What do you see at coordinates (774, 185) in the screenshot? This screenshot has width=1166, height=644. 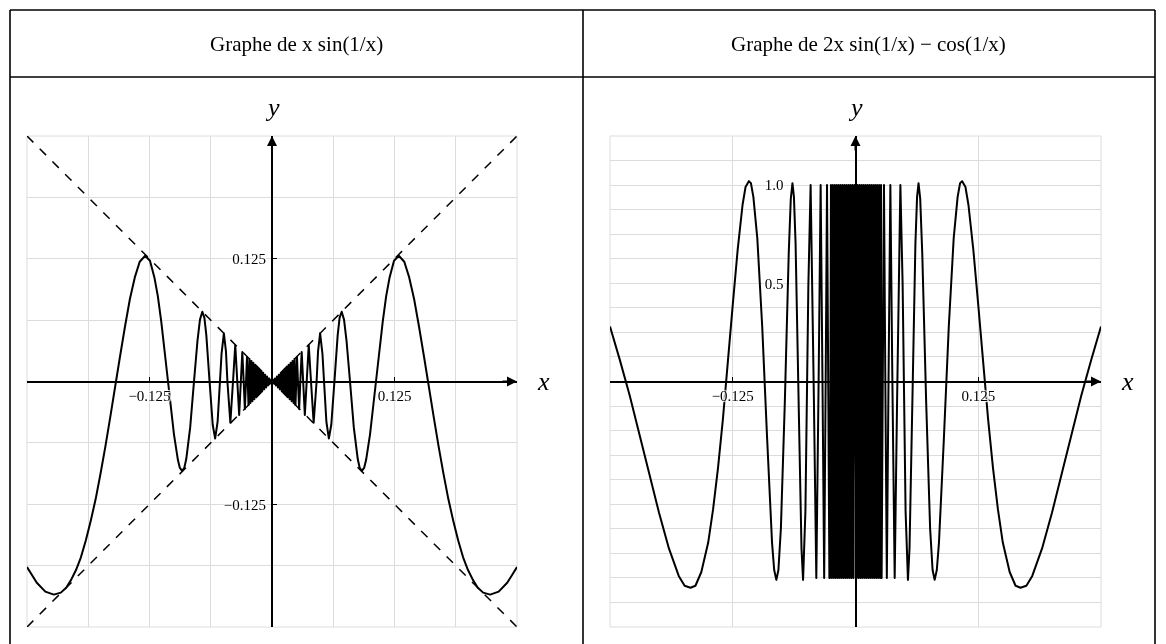 I see `y-tick-label: 1.0` at bounding box center [774, 185].